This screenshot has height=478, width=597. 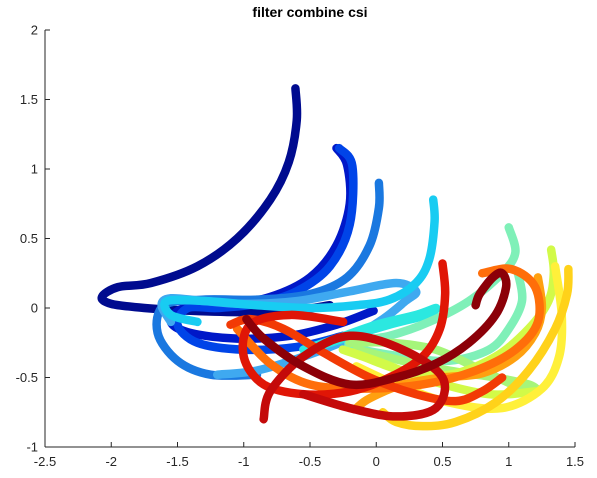 What do you see at coordinates (575, 461) in the screenshot?
I see `x-tick-label: 1.5` at bounding box center [575, 461].